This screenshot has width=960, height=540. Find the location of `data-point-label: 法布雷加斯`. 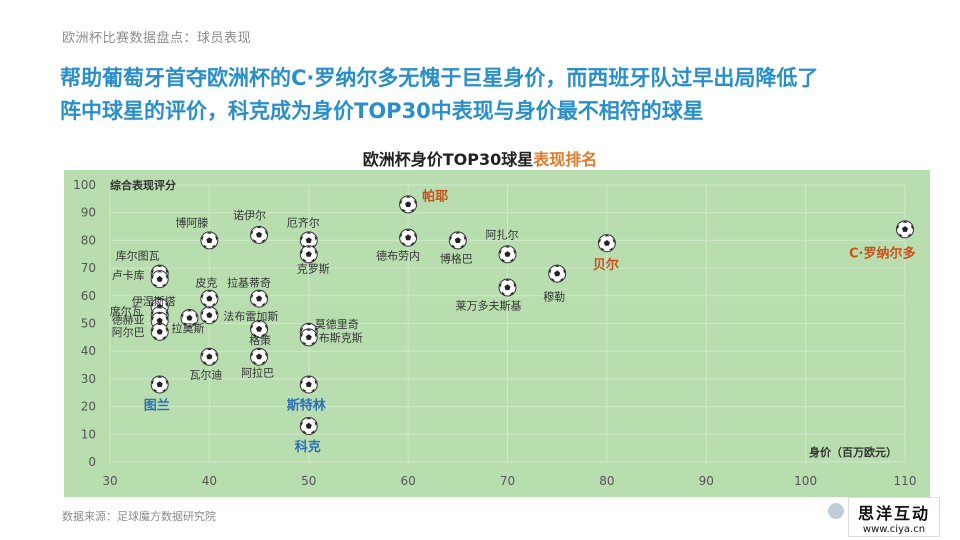

data-point-label: 法布雷加斯 is located at coordinates (250, 316).